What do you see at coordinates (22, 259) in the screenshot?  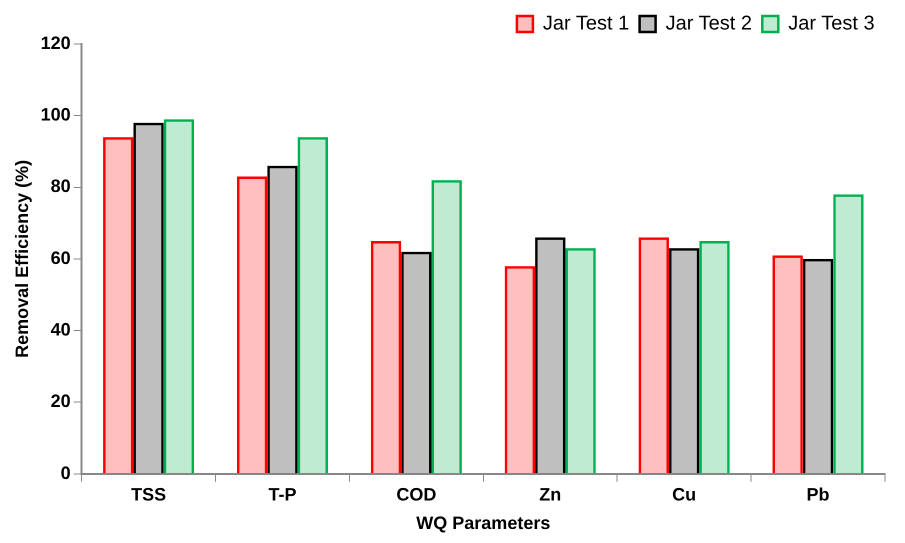 I see `y-axis-title: Removal Efficiency (%)` at bounding box center [22, 259].